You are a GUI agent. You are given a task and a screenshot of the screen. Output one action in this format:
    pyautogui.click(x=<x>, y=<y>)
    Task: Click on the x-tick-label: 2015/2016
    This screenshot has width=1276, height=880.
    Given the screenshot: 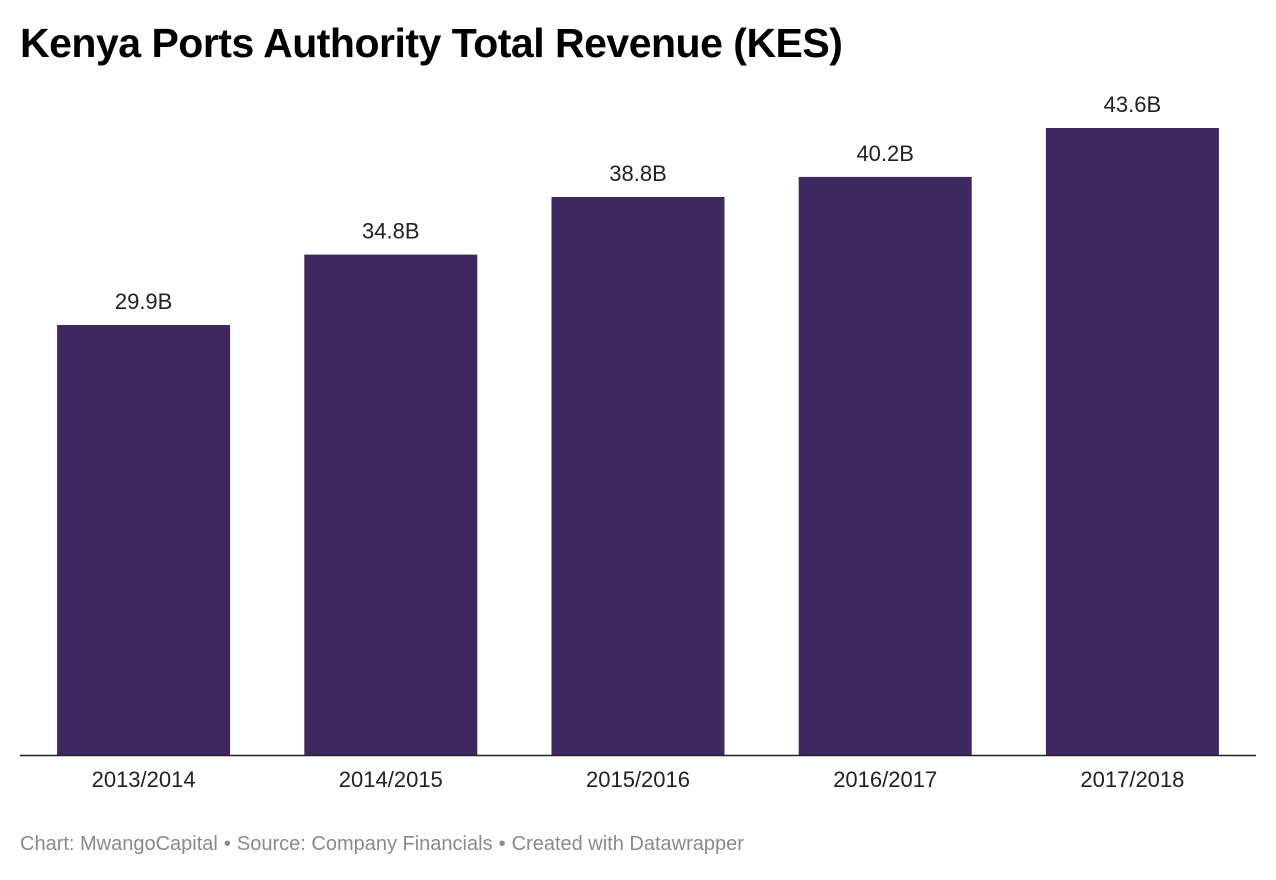 What is the action you would take?
    pyautogui.click(x=638, y=779)
    